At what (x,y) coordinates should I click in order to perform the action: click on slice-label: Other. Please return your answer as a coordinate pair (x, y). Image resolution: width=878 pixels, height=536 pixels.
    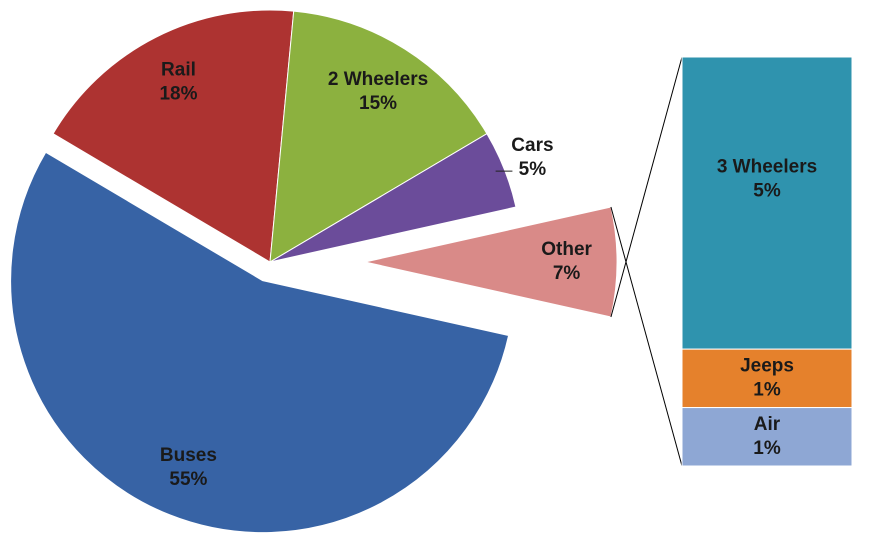
    Looking at the image, I should click on (566, 249).